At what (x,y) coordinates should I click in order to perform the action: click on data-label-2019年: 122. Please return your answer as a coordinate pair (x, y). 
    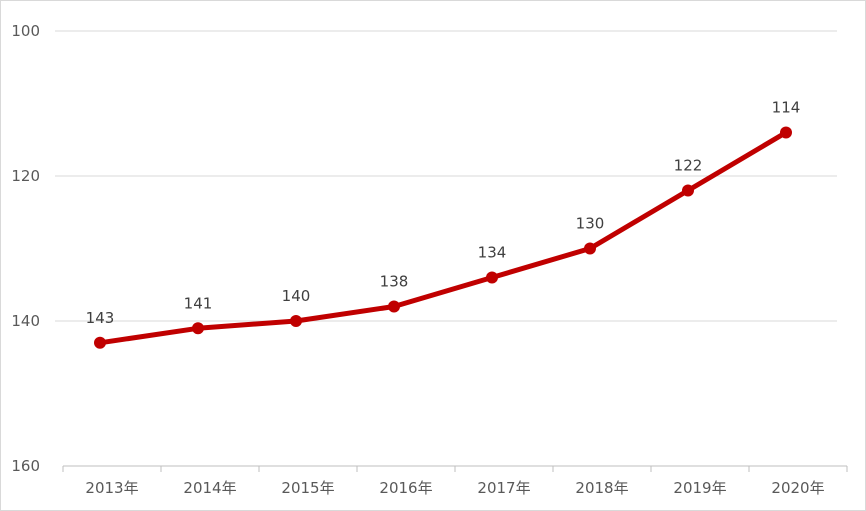
    Looking at the image, I should click on (688, 166).